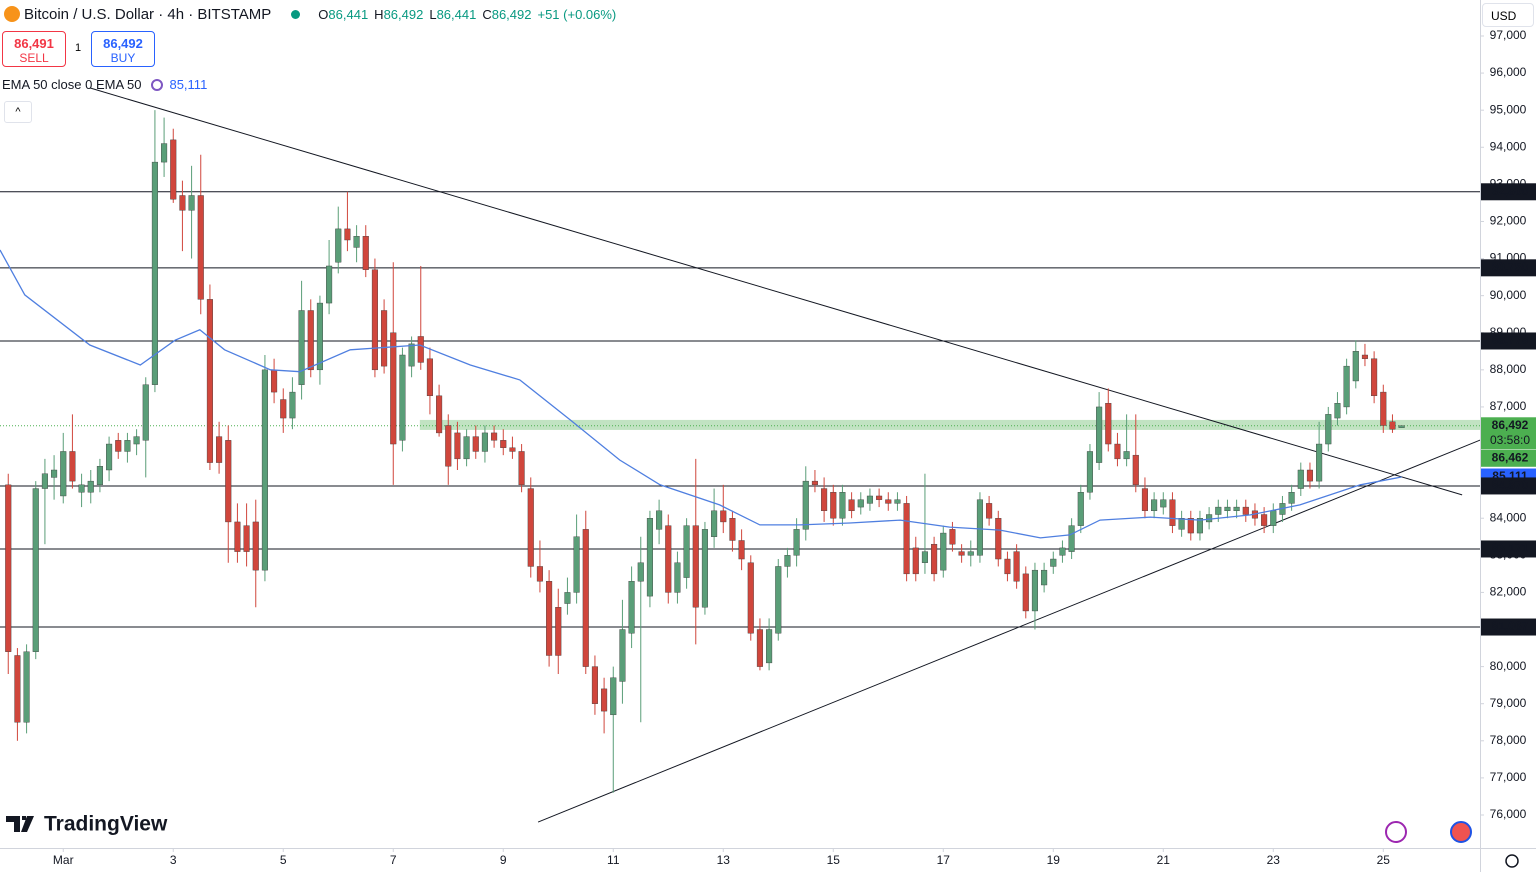 This screenshot has height=872, width=1536. What do you see at coordinates (1384, 860) in the screenshot?
I see `x-tick-label: 25` at bounding box center [1384, 860].